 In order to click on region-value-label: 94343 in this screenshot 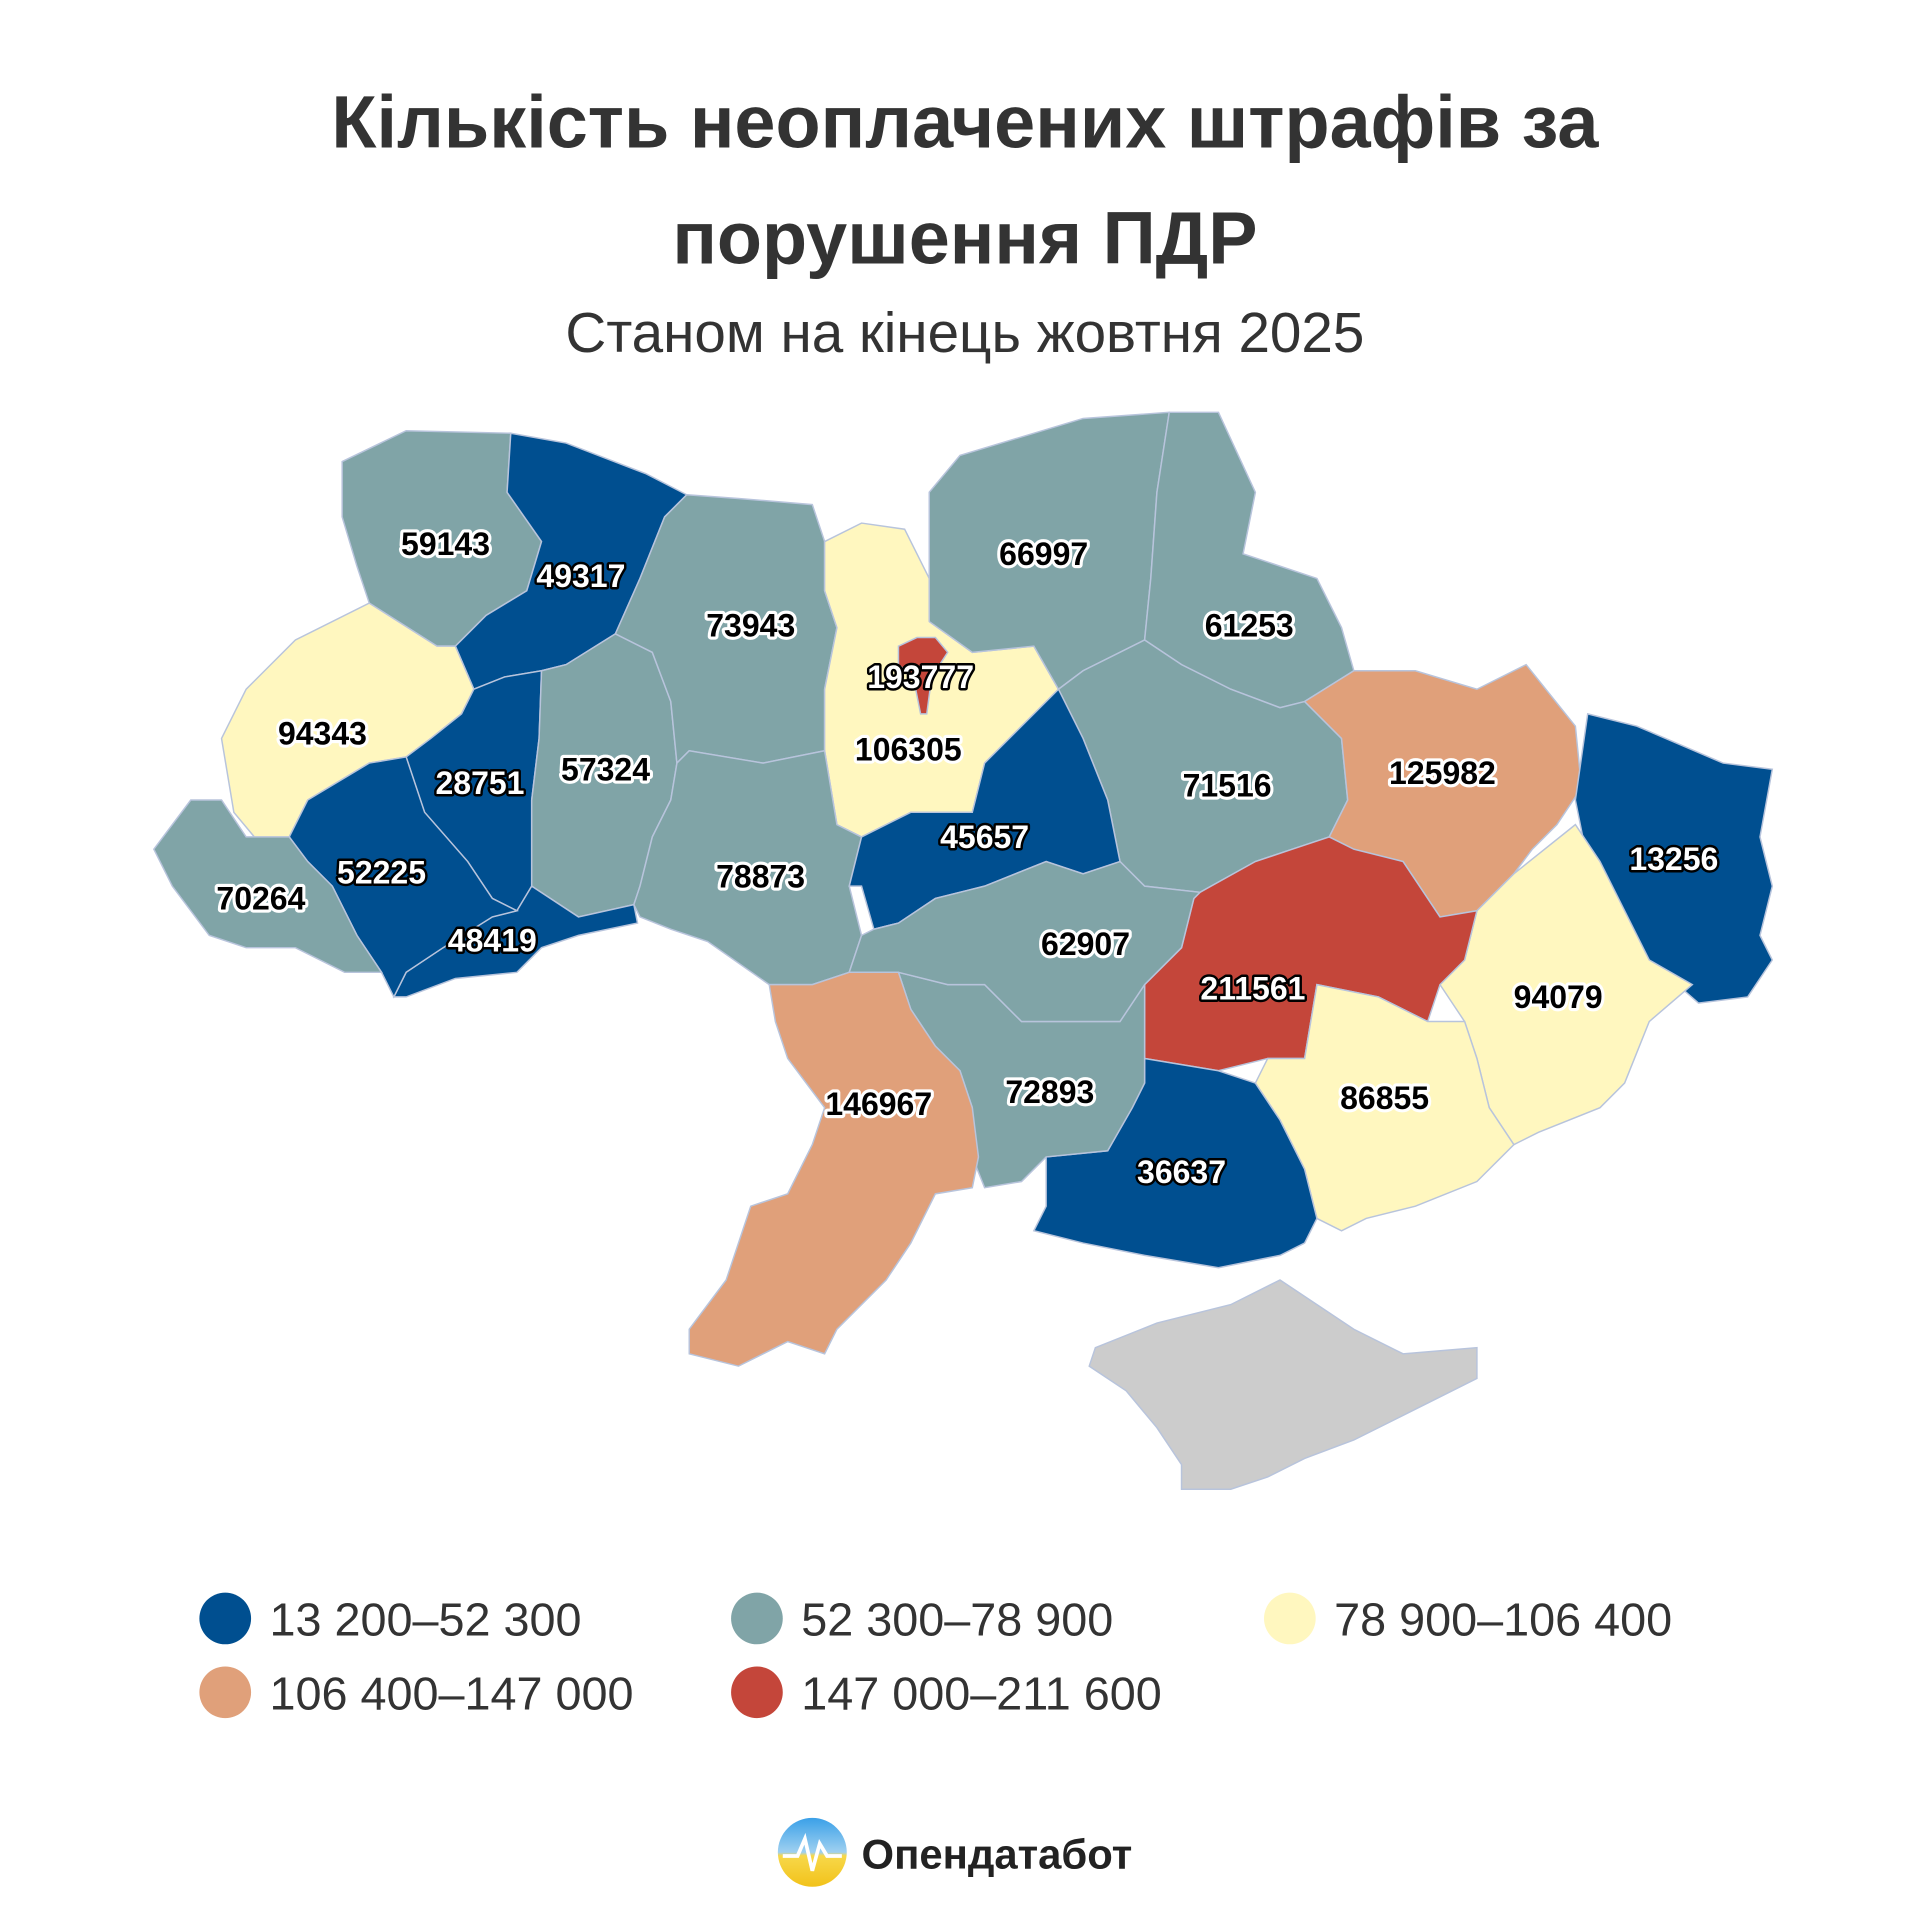, I will do `click(322, 734)`.